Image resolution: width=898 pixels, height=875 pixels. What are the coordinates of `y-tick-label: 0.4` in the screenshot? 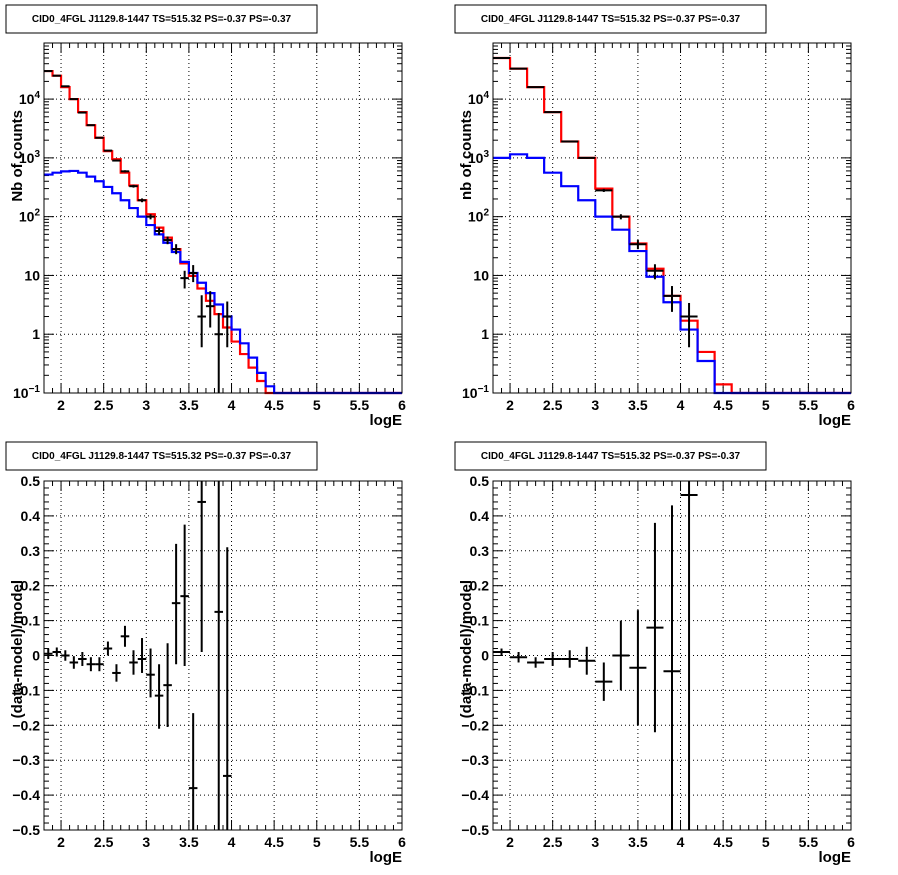 It's located at (31, 516).